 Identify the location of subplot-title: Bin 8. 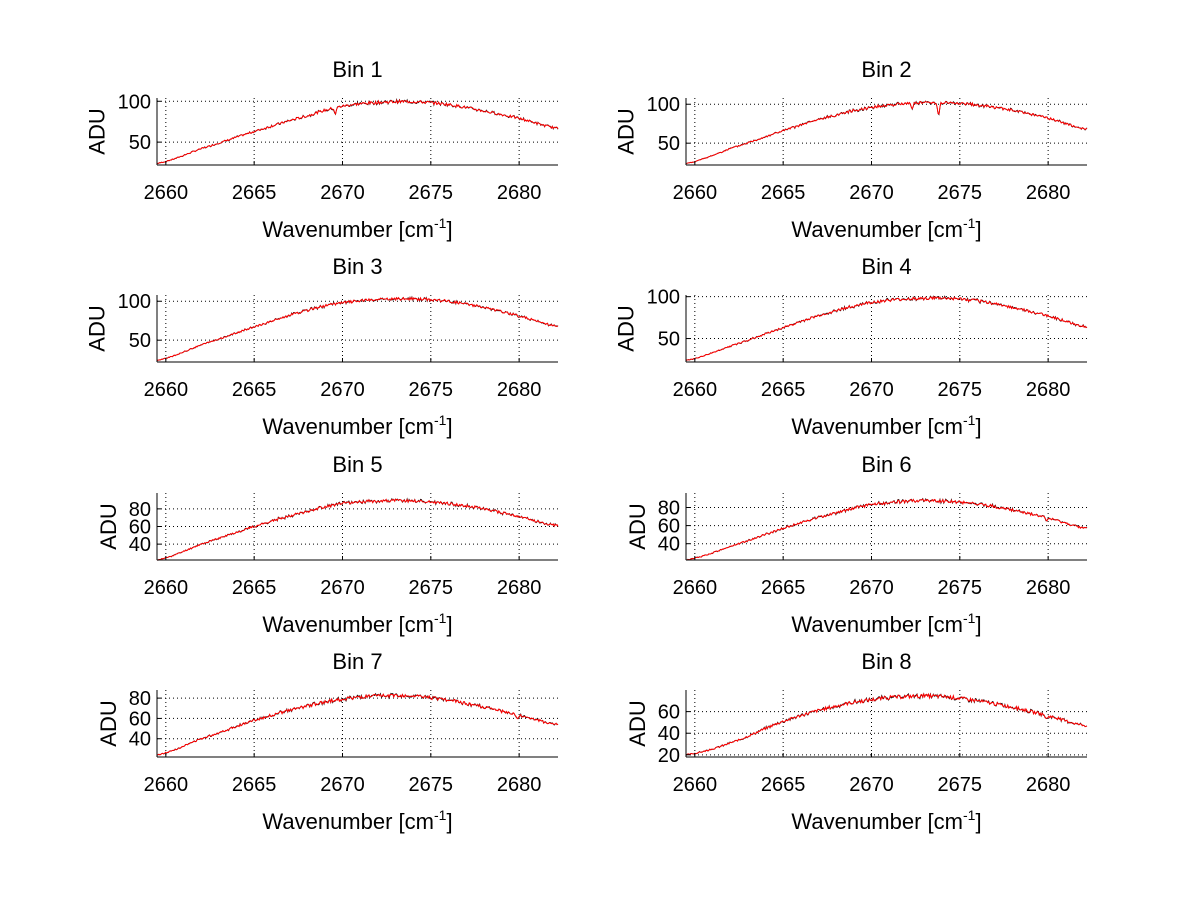
(886, 661).